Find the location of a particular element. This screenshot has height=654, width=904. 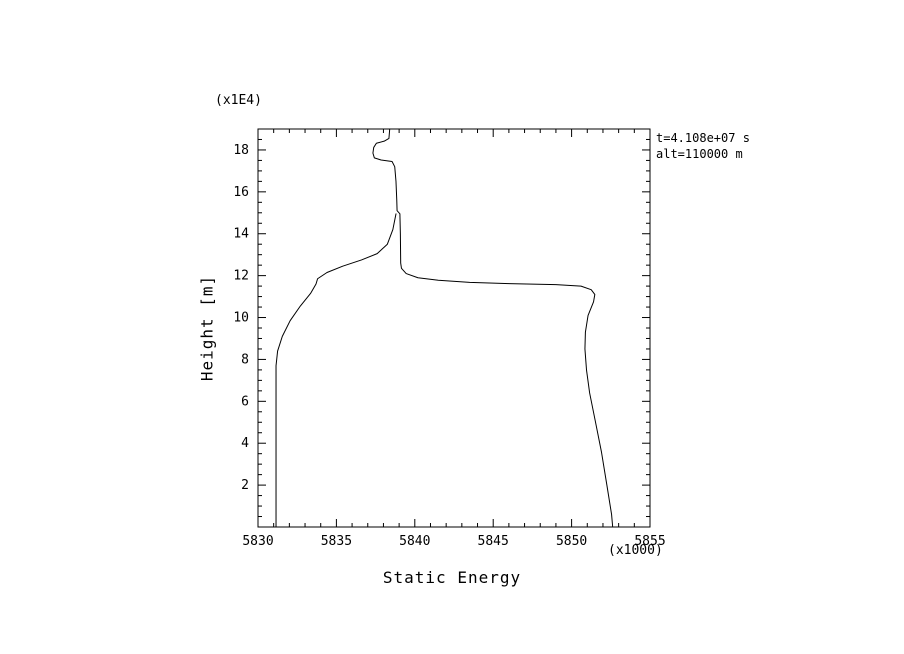

x-axis-scale-note: (x1000) is located at coordinates (635, 550).